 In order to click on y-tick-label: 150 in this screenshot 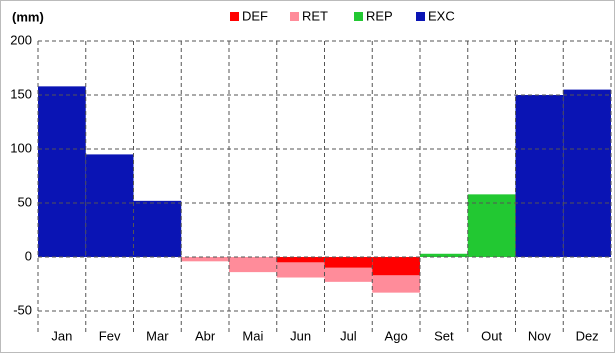, I will do `click(21, 93)`.